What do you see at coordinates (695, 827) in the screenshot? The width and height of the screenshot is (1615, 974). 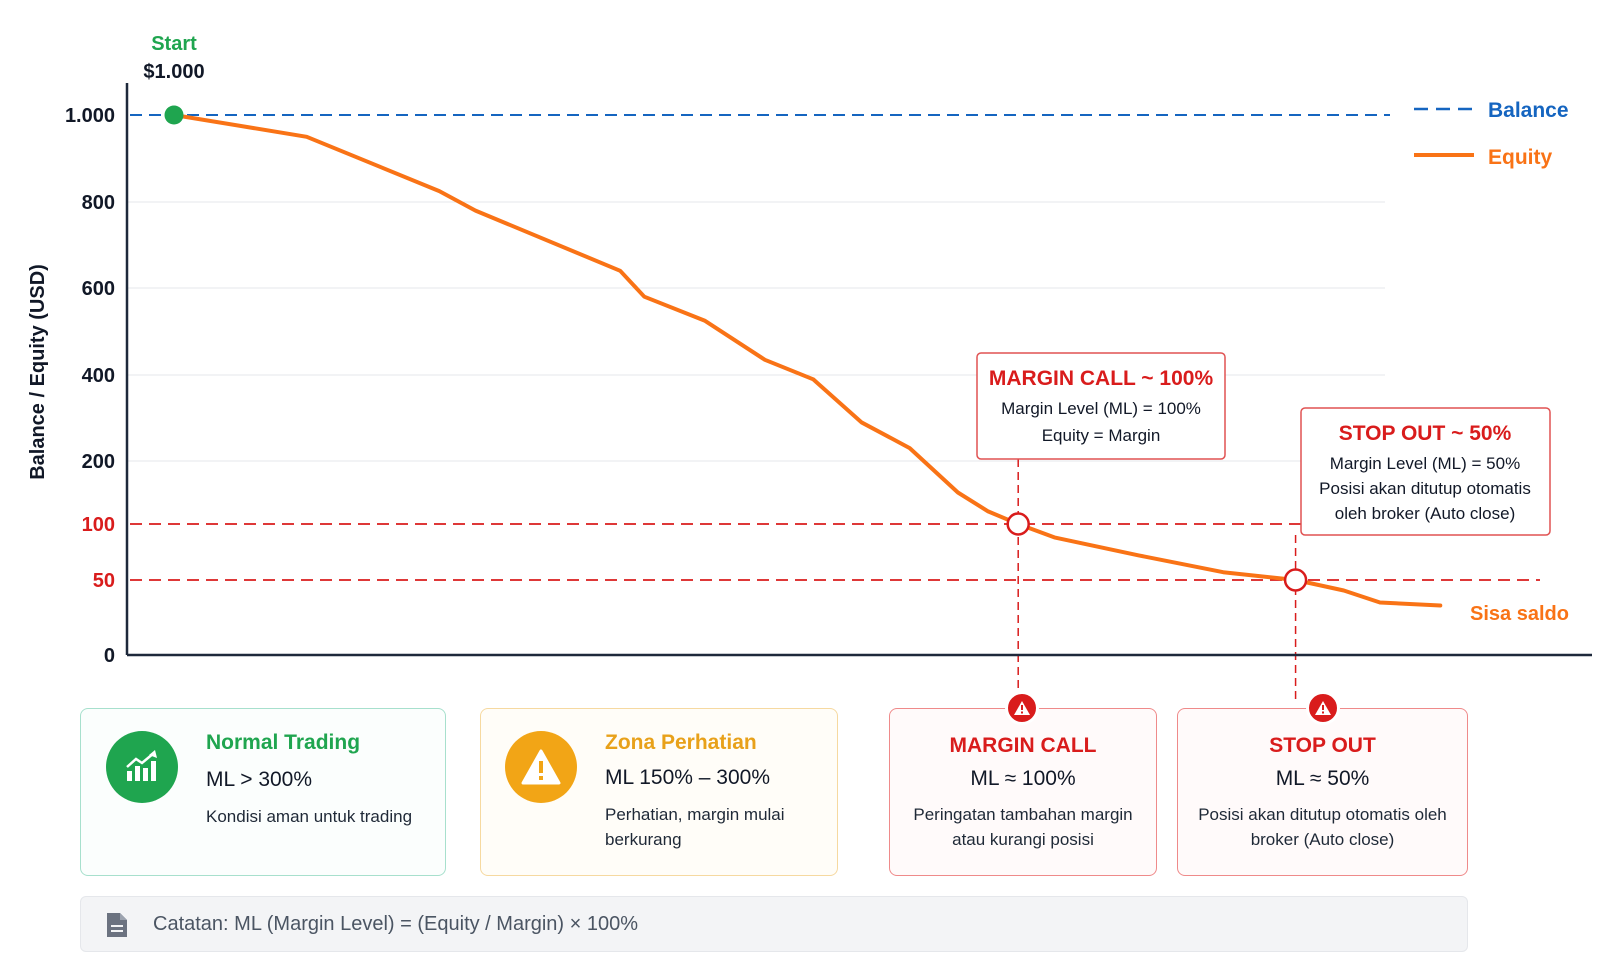 I see `card-description: Perhatian, margin mulai berkurang` at bounding box center [695, 827].